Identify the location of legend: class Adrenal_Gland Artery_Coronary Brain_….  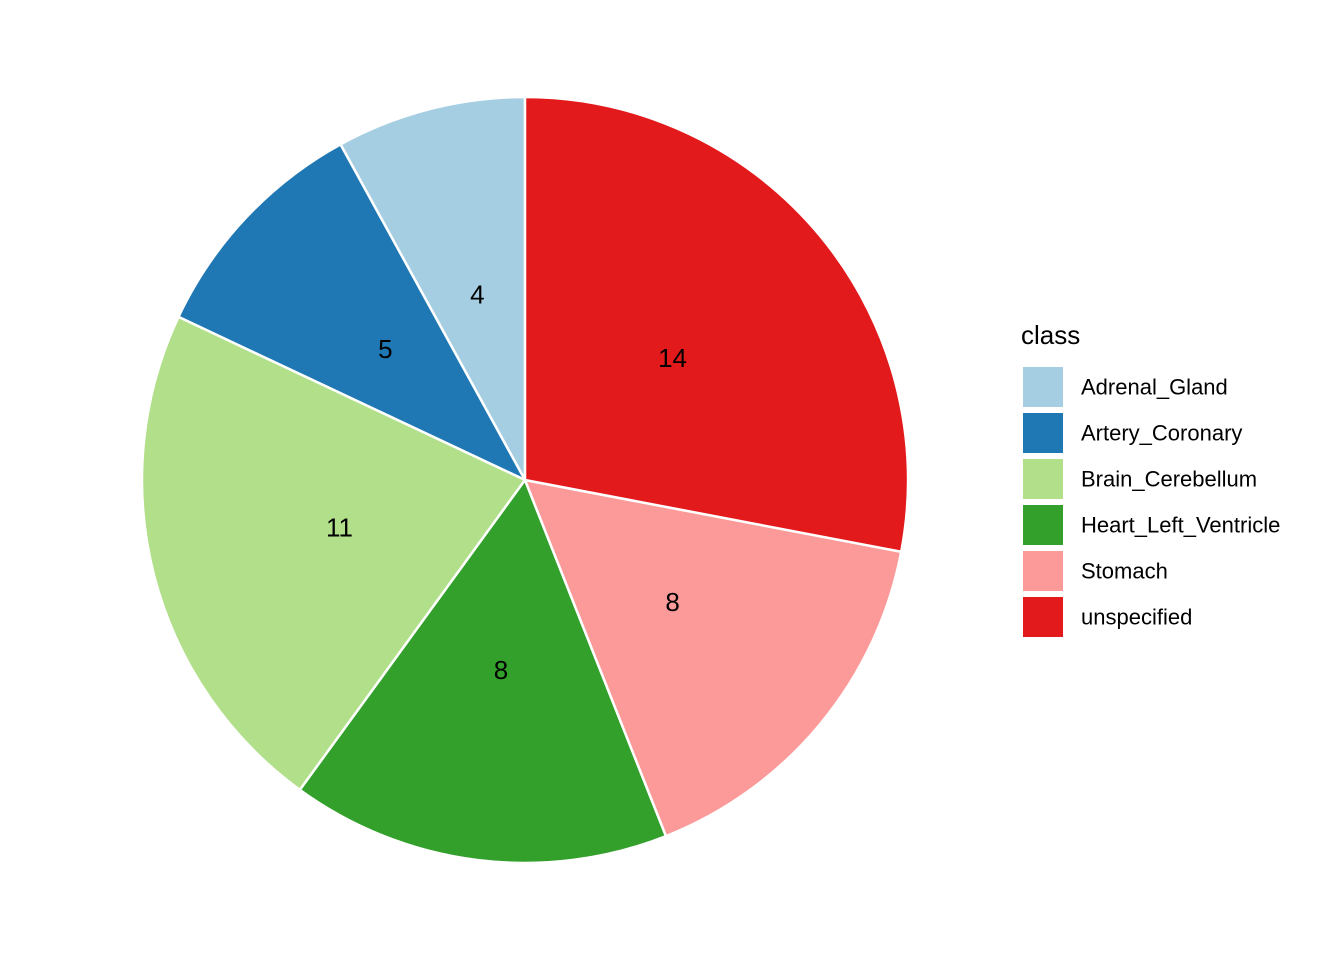
(1150, 478).